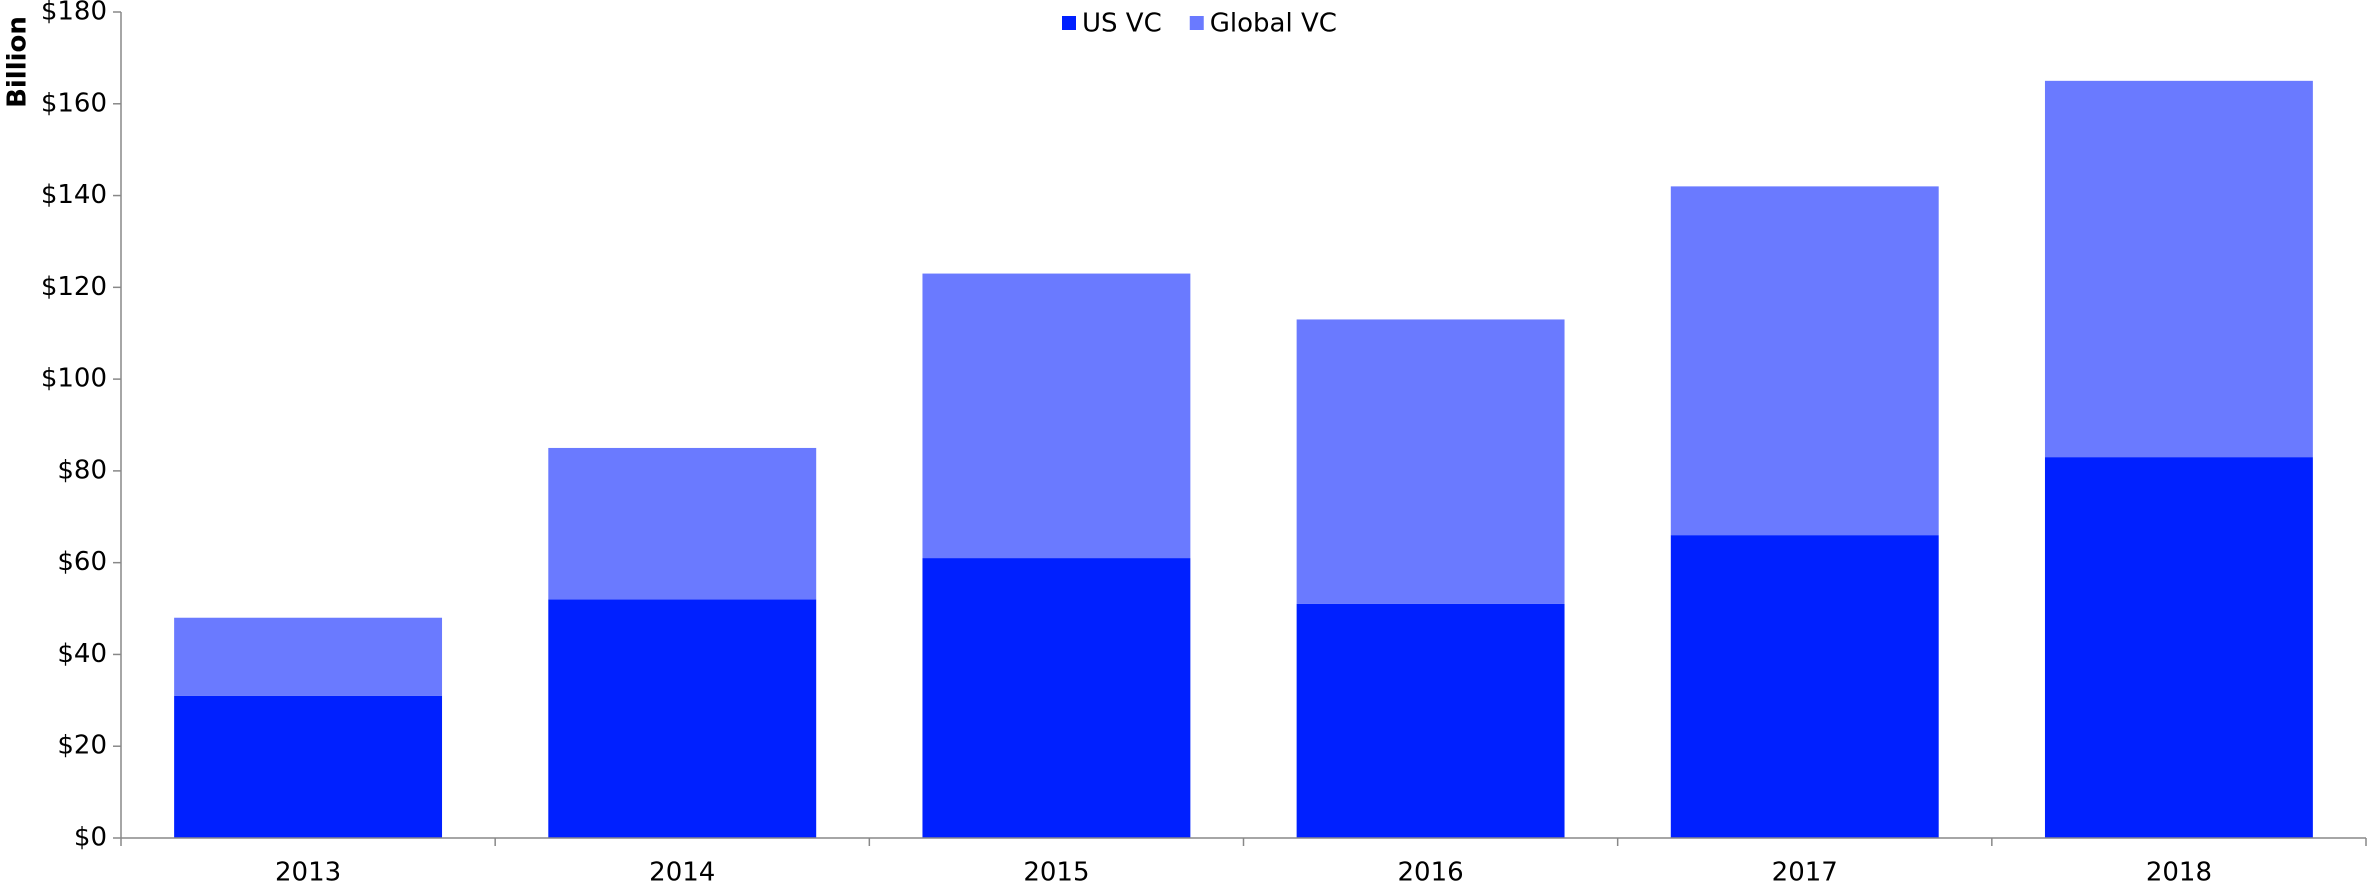 Image resolution: width=2372 pixels, height=889 pixels. I want to click on y-tick-label: $140, so click(74, 195).